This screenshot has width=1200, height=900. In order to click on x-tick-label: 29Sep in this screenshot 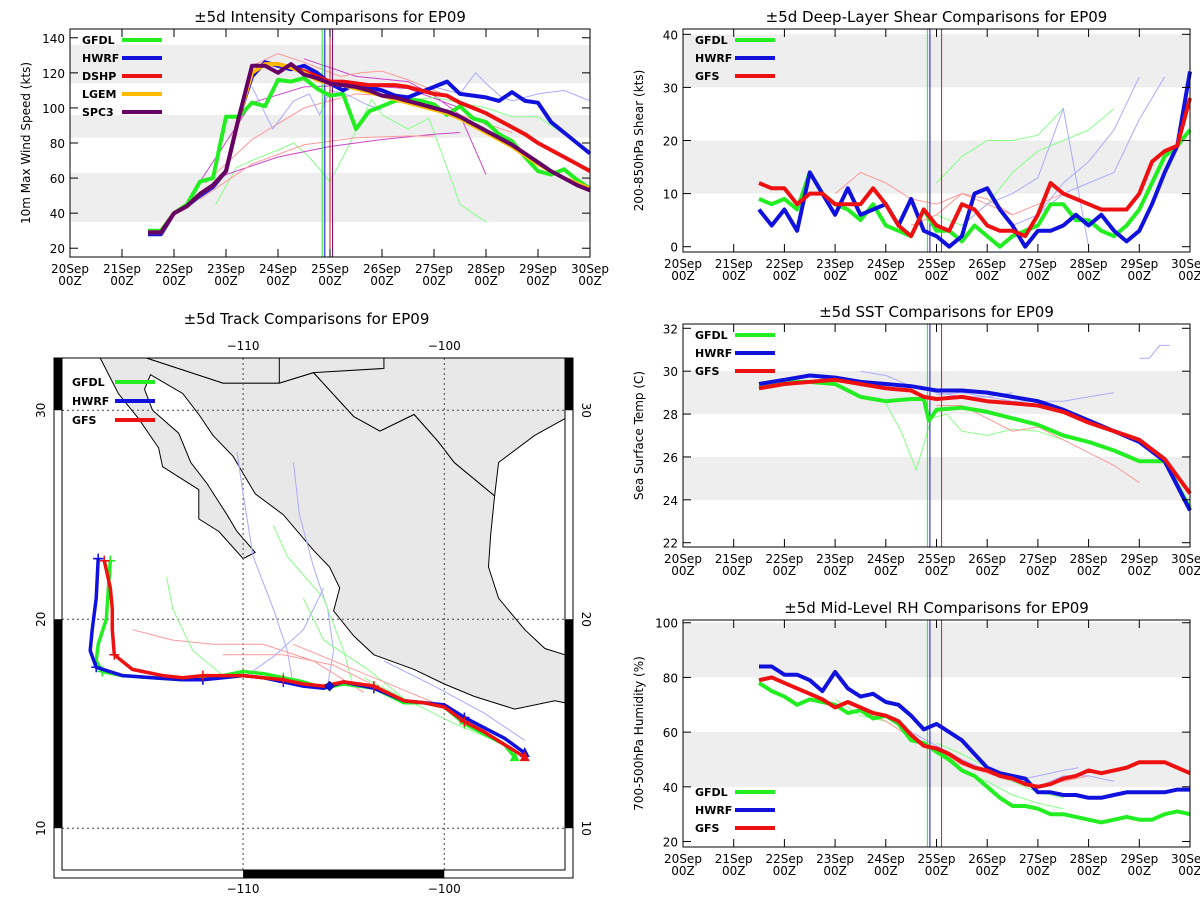, I will do `click(1139, 859)`.